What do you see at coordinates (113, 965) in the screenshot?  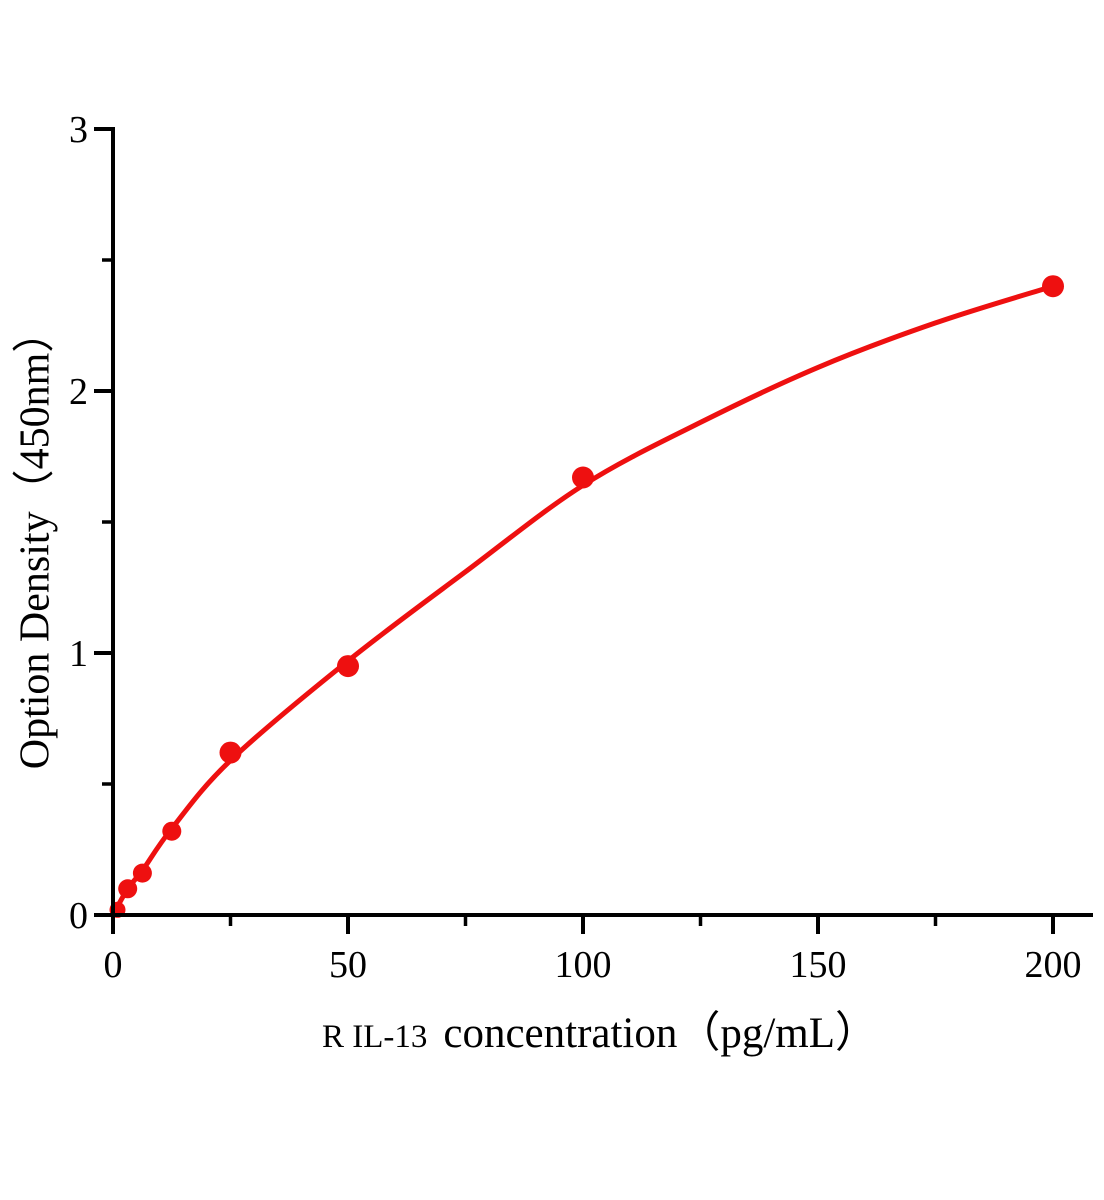 I see `x-tick-label: 0` at bounding box center [113, 965].